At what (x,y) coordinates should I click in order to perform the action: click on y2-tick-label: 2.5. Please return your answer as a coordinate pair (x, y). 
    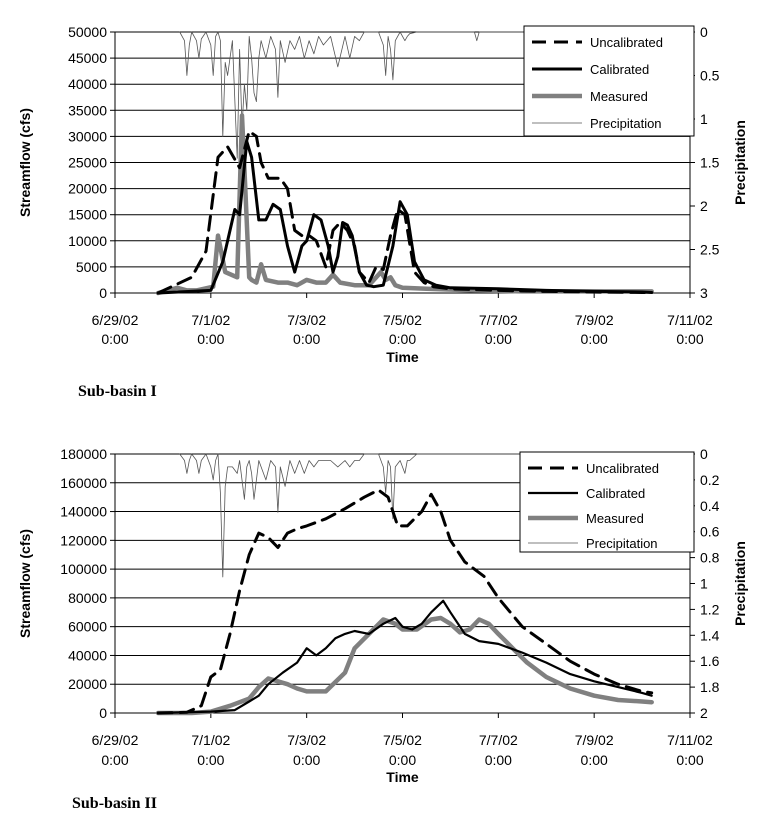
    Looking at the image, I should click on (710, 250).